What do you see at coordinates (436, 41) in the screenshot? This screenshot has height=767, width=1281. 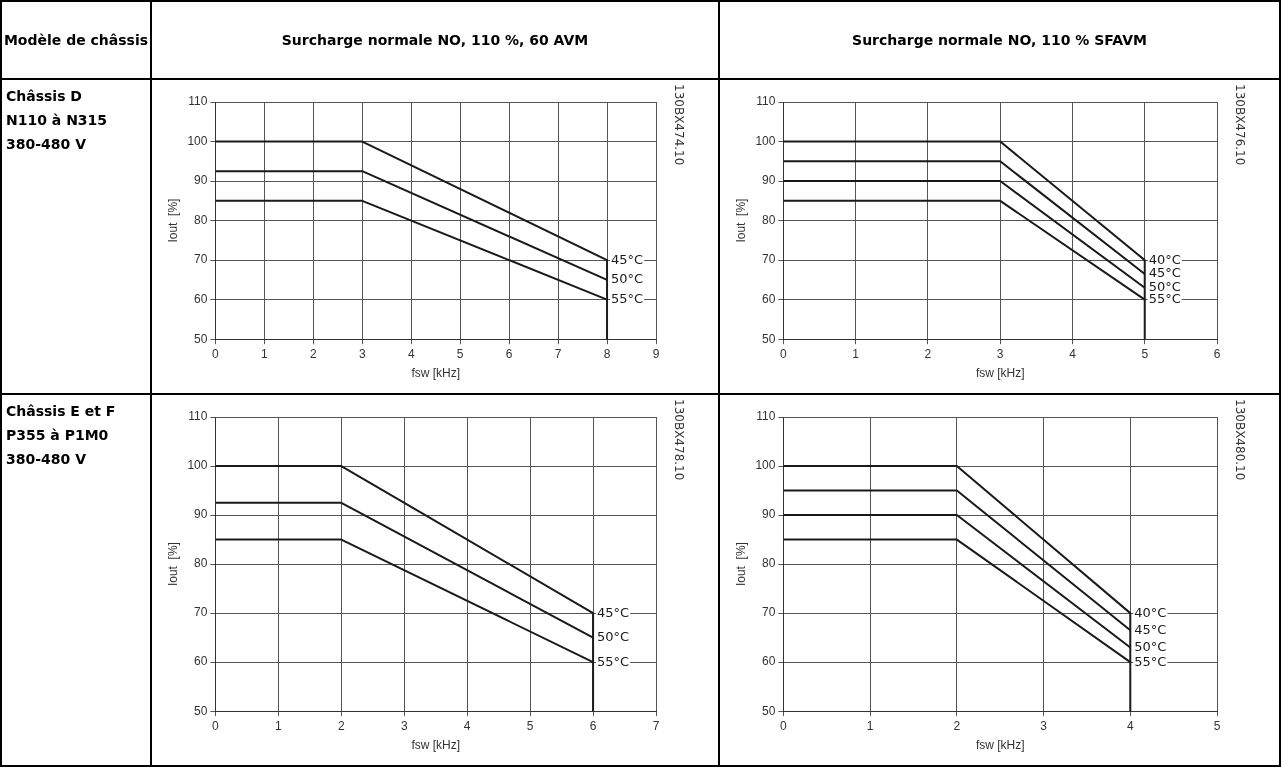 I see `text: Surcharge normale NO, 110 %, 60 AVM` at bounding box center [436, 41].